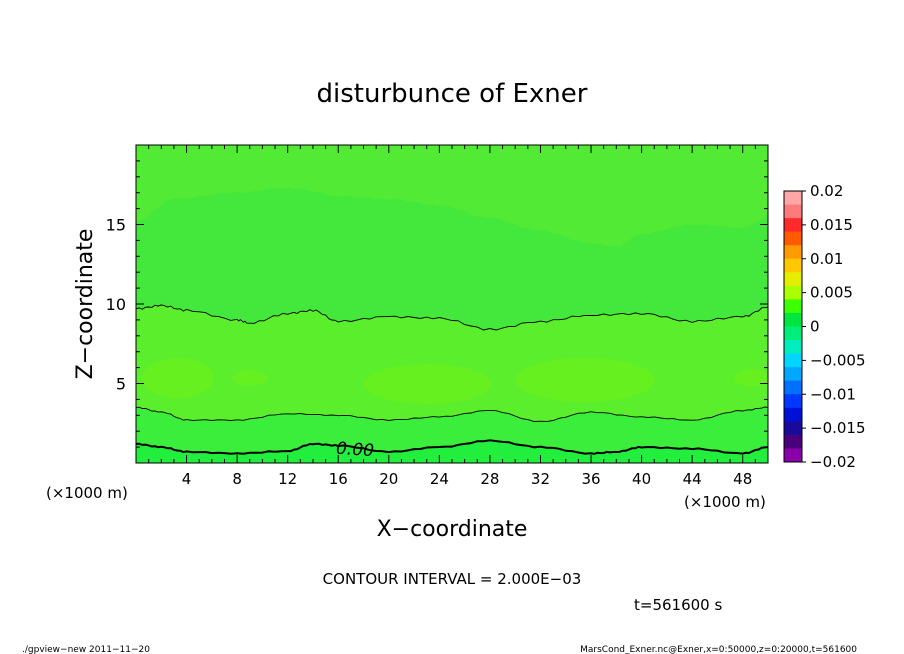  What do you see at coordinates (121, 384) in the screenshot?
I see `y-tick-label: 5` at bounding box center [121, 384].